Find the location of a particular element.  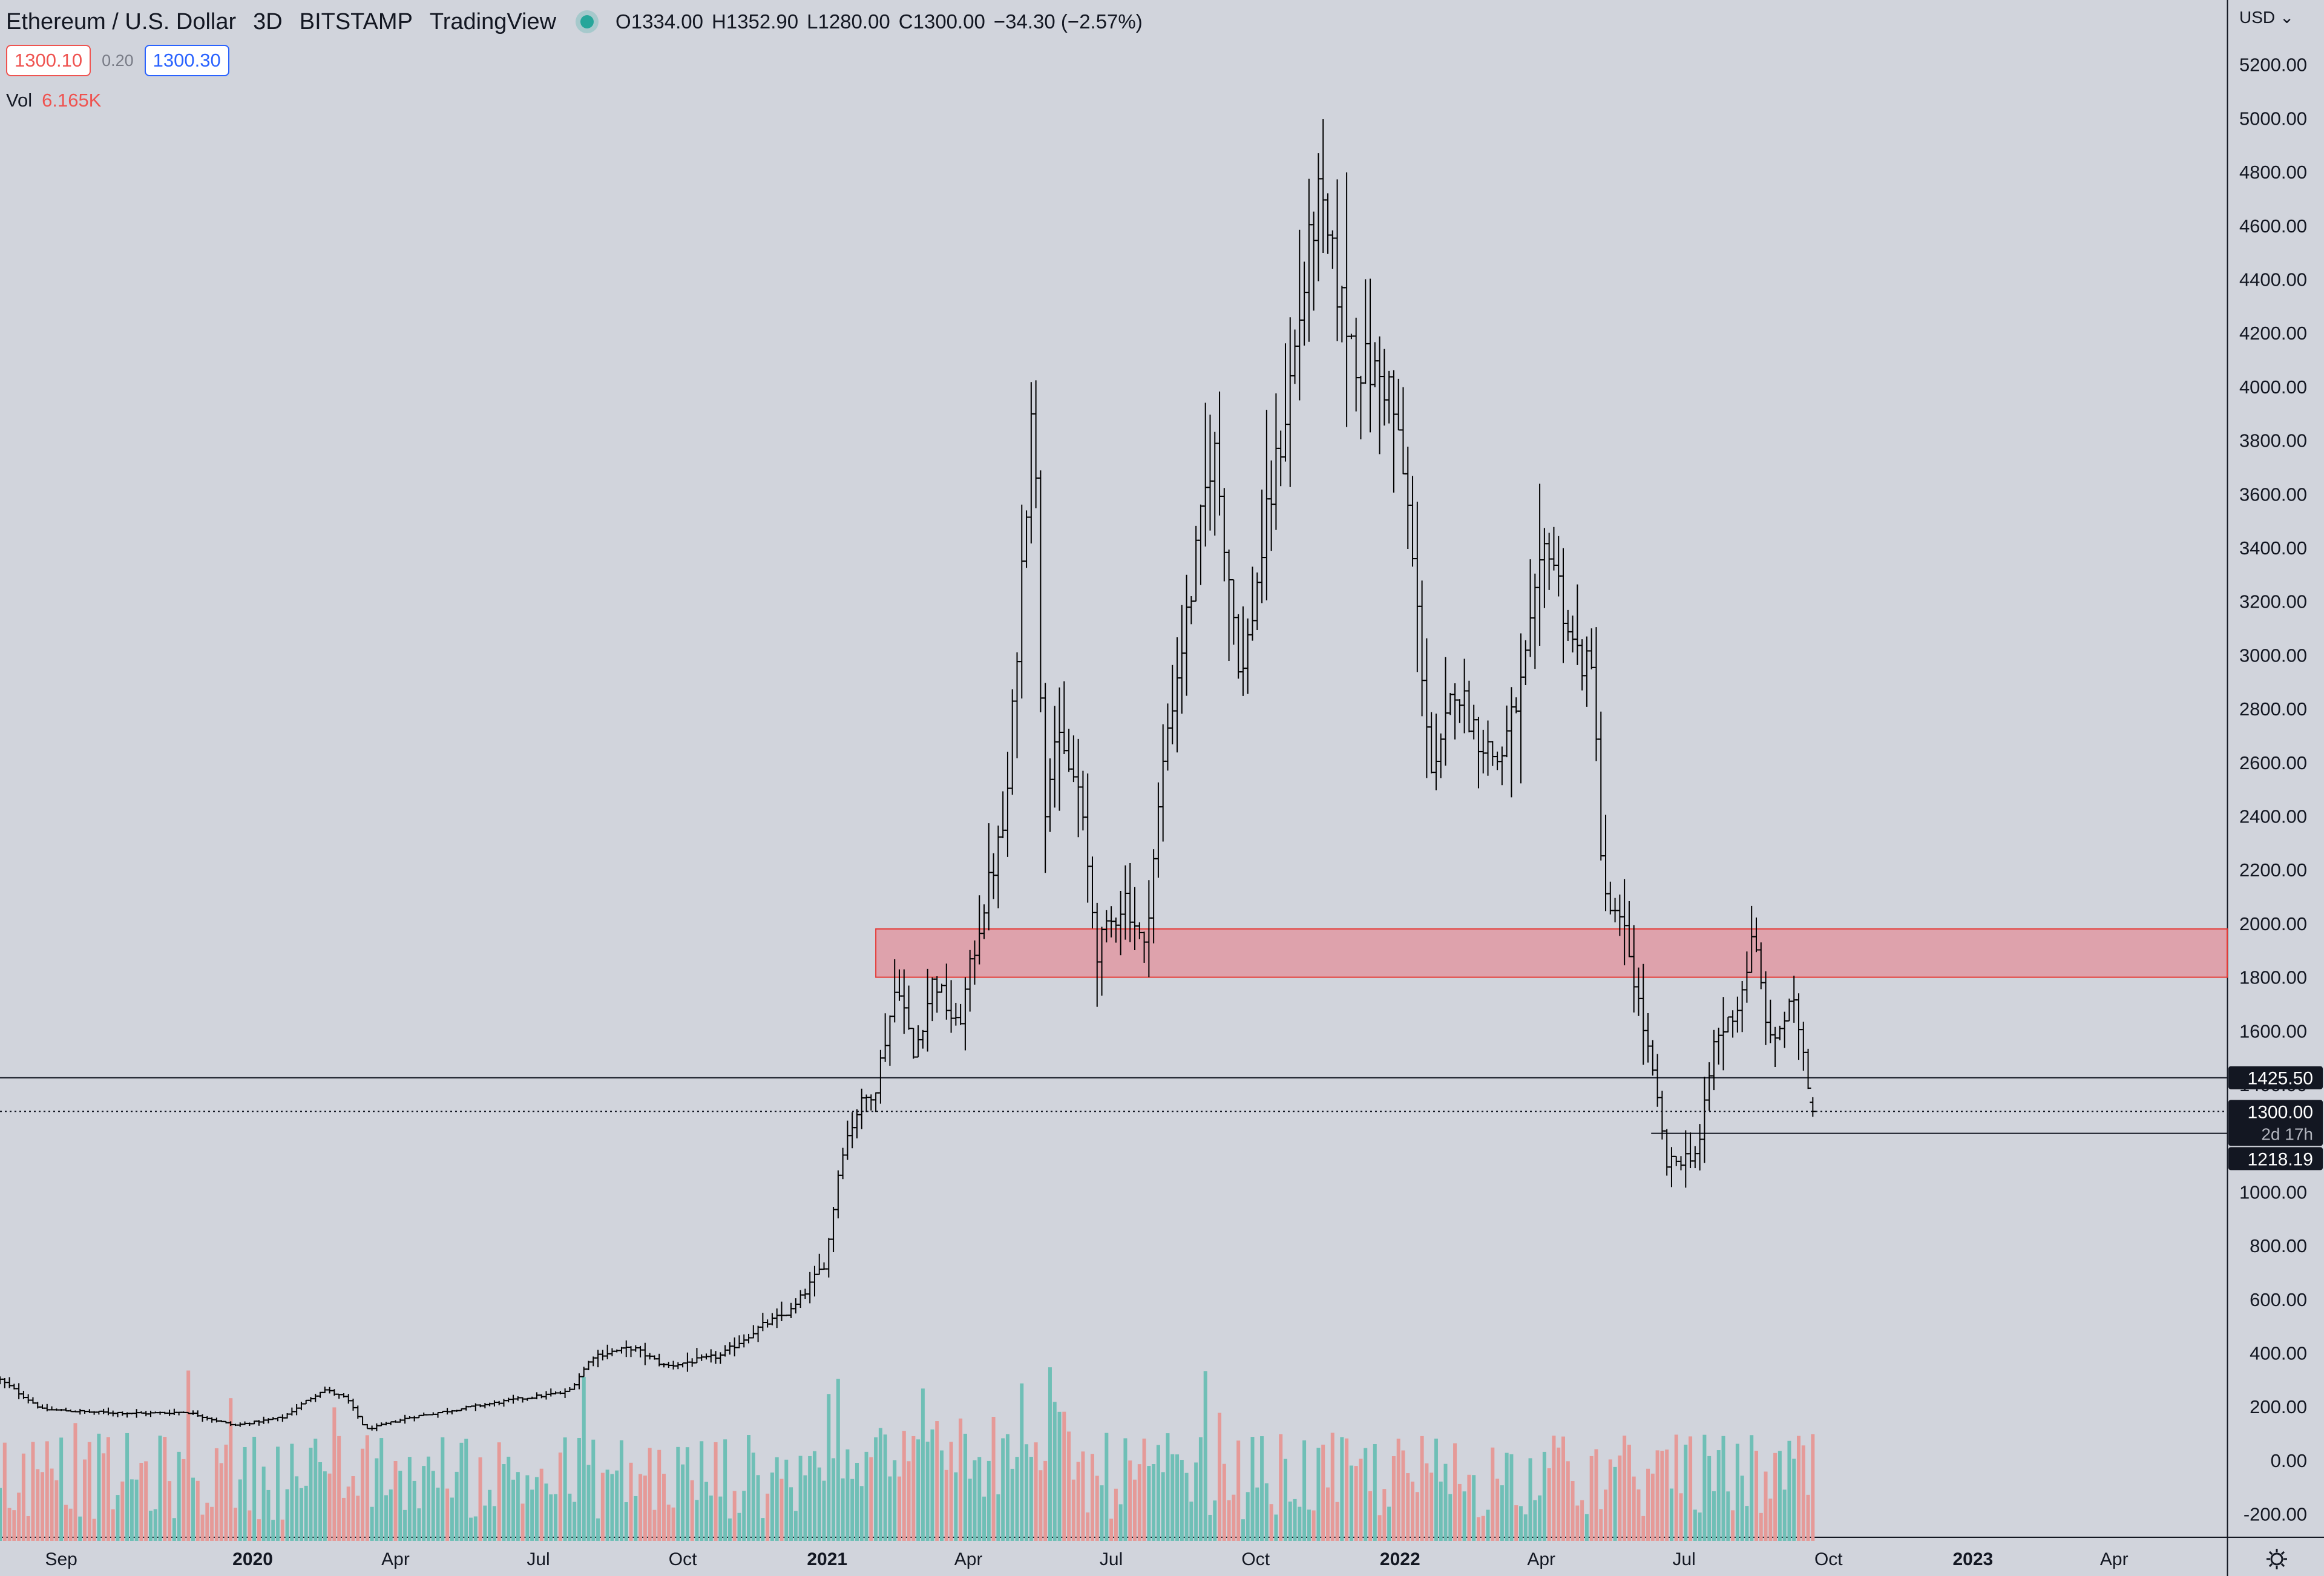

interval-label: 3D is located at coordinates (268, 21).